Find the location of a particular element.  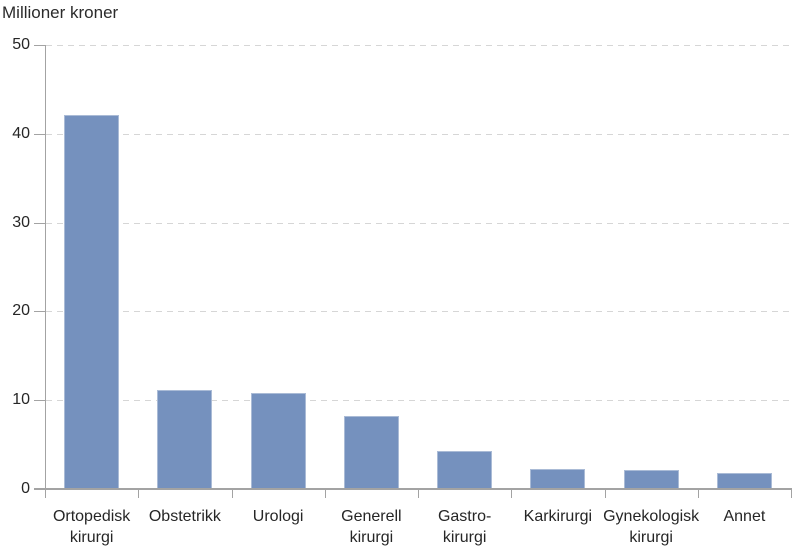

x-category-label: Ortopedisk kirurgi is located at coordinates (91, 527).